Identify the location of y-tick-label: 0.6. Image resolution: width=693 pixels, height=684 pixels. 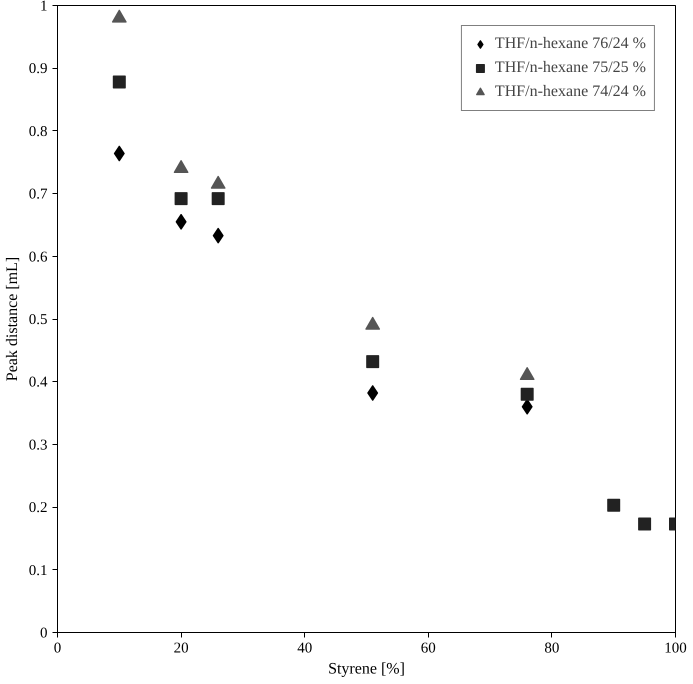
(38, 257).